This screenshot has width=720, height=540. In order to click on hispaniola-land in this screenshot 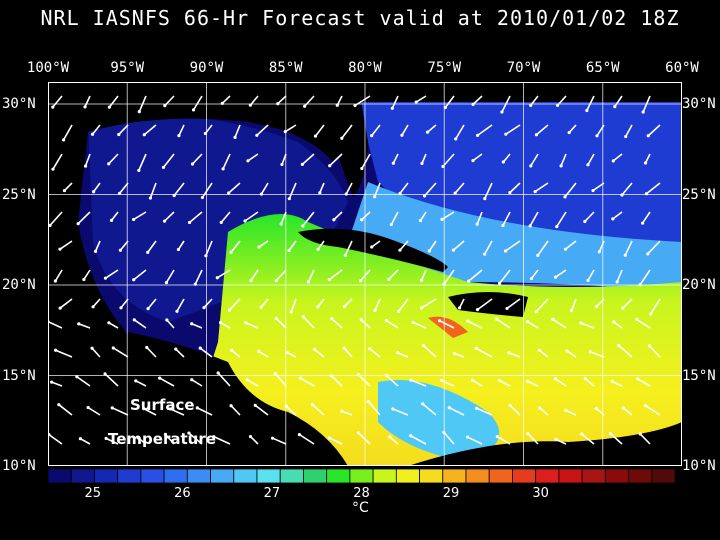, I will do `click(488, 304)`.